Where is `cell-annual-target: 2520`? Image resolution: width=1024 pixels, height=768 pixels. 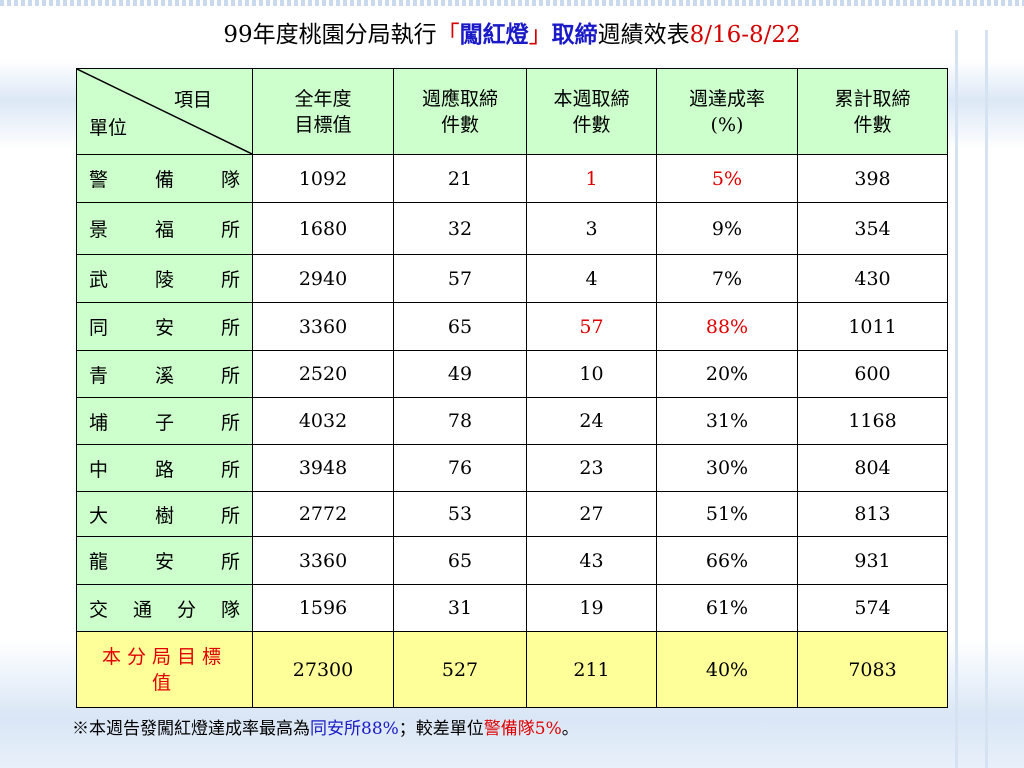
cell-annual-target: 2520 is located at coordinates (323, 374).